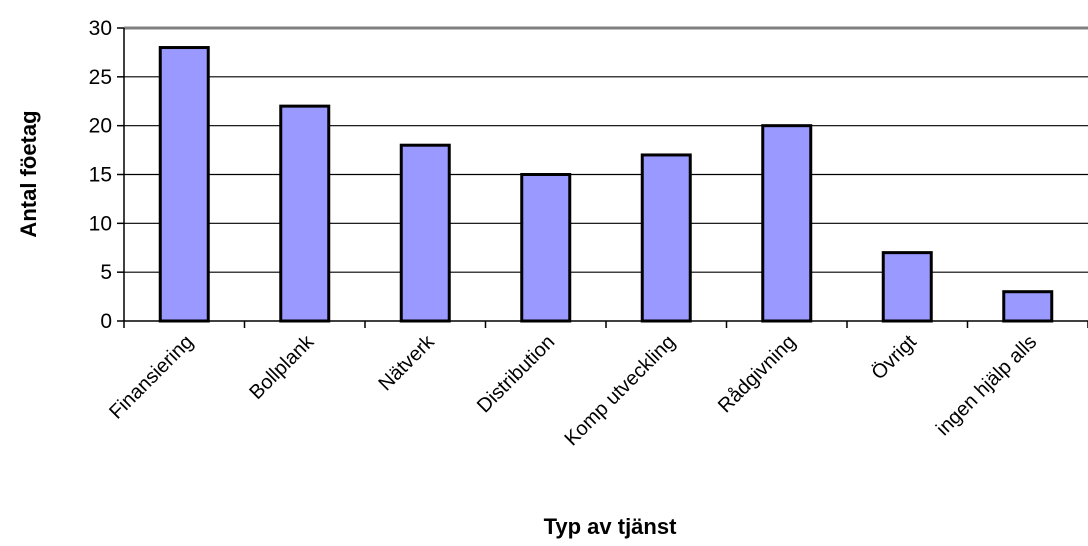 This screenshot has width=1088, height=546. Describe the element at coordinates (106, 321) in the screenshot. I see `y-tick-label: 0` at that location.